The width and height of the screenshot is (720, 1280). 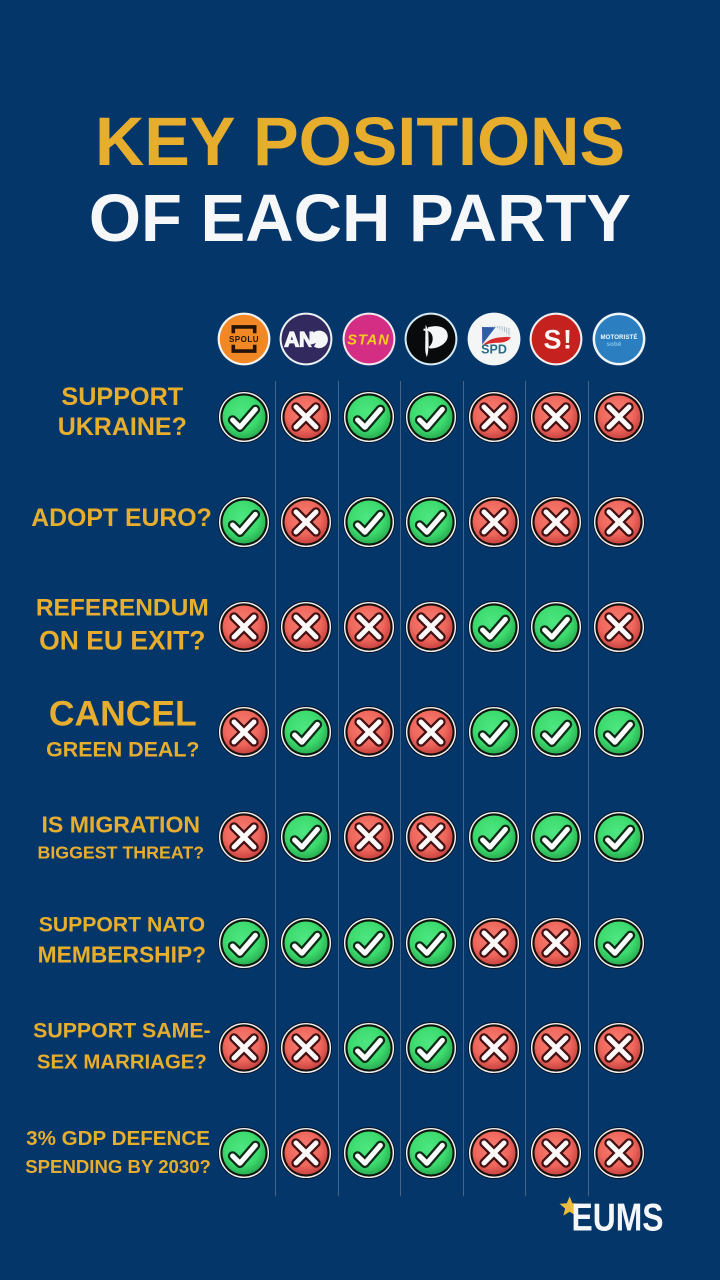 I want to click on svg-text: STAN, so click(x=368, y=340).